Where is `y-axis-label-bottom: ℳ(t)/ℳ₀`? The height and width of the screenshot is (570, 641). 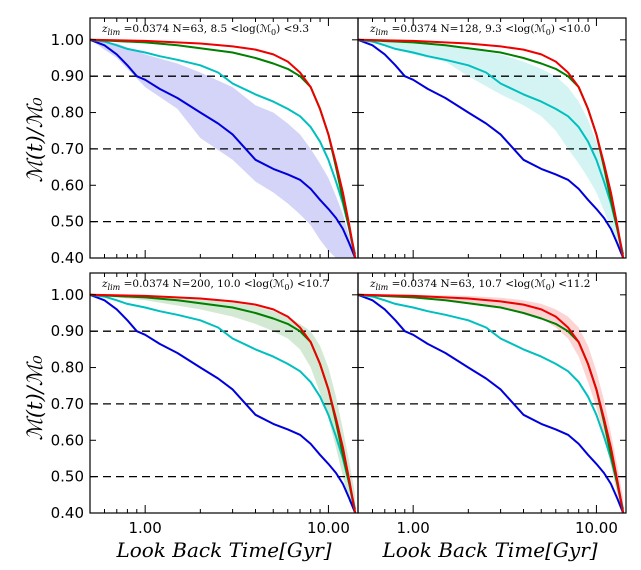 y-axis-label-bottom: ℳ(t)/ℳ₀ is located at coordinates (35, 398).